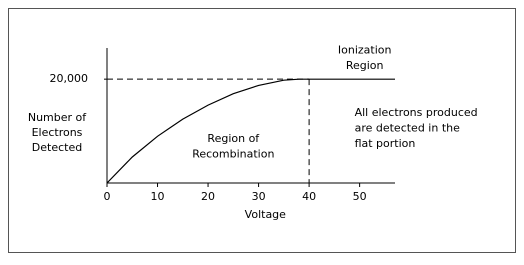 The width and height of the screenshot is (524, 265). What do you see at coordinates (416, 112) in the screenshot?
I see `annotation: All electrons produced` at bounding box center [416, 112].